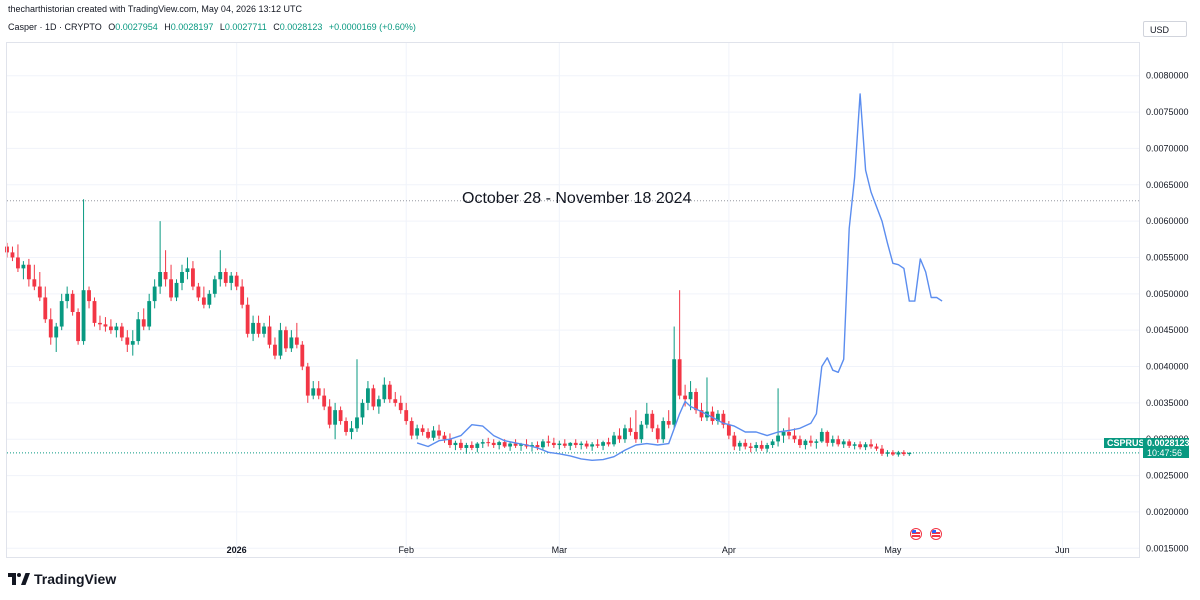 The image size is (1200, 600). What do you see at coordinates (222, 27) in the screenshot?
I see `low-label: L` at bounding box center [222, 27].